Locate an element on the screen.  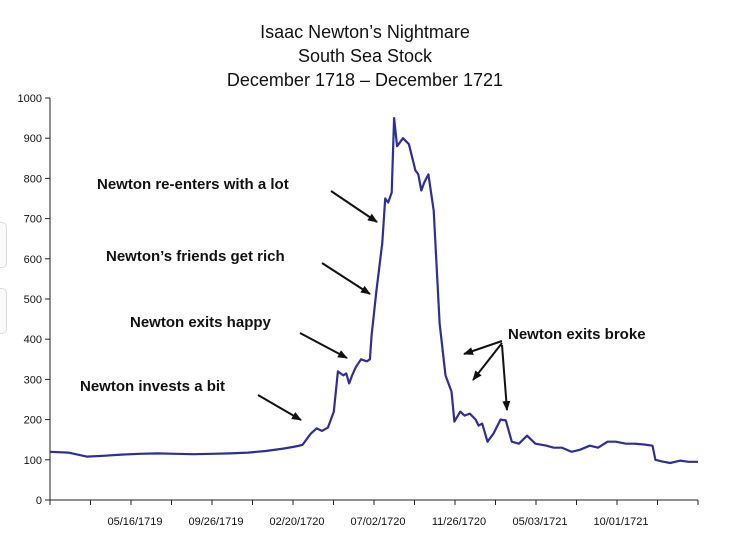
y-tick-label: 700 is located at coordinates (33, 220).